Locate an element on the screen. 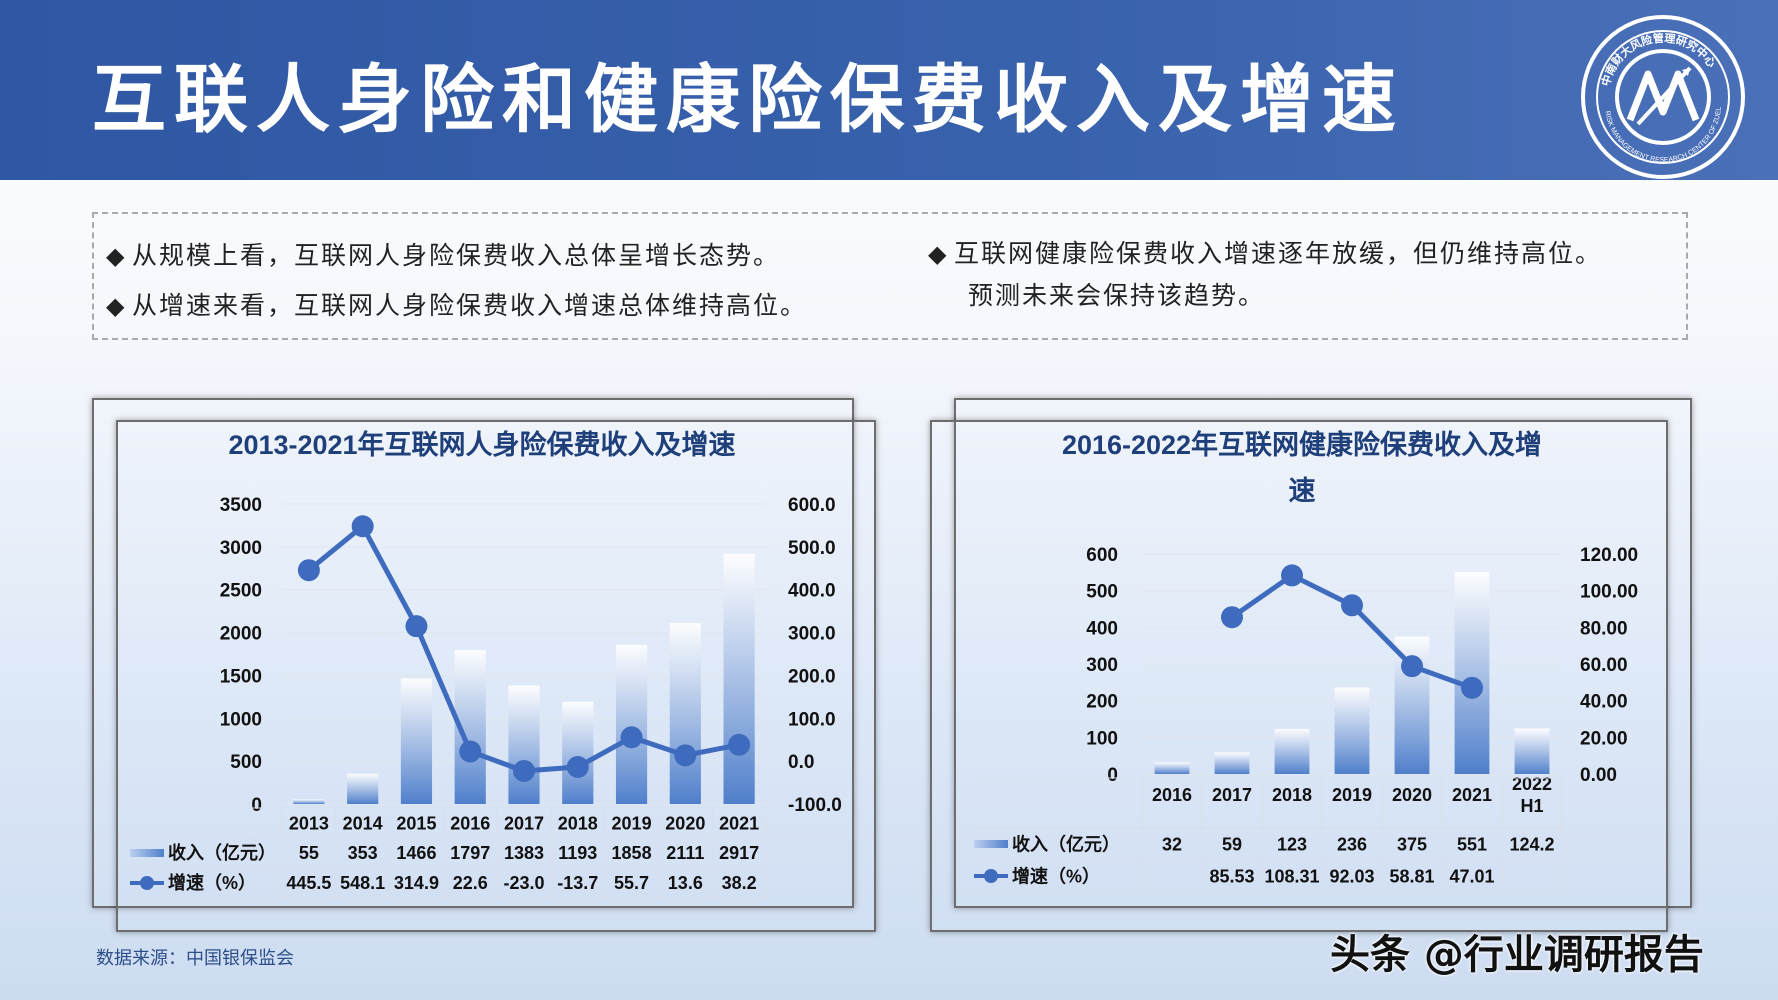 This screenshot has width=1778, height=1000. y-right-tick-label: 300.0 is located at coordinates (812, 634).